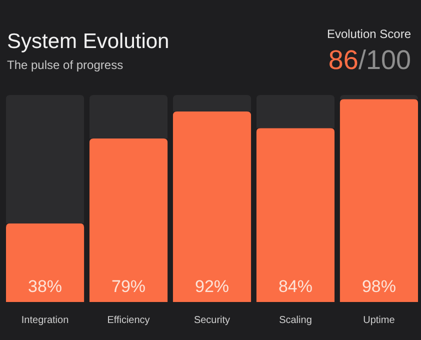 Image resolution: width=421 pixels, height=340 pixels. What do you see at coordinates (295, 286) in the screenshot?
I see `data-label: 84%` at bounding box center [295, 286].